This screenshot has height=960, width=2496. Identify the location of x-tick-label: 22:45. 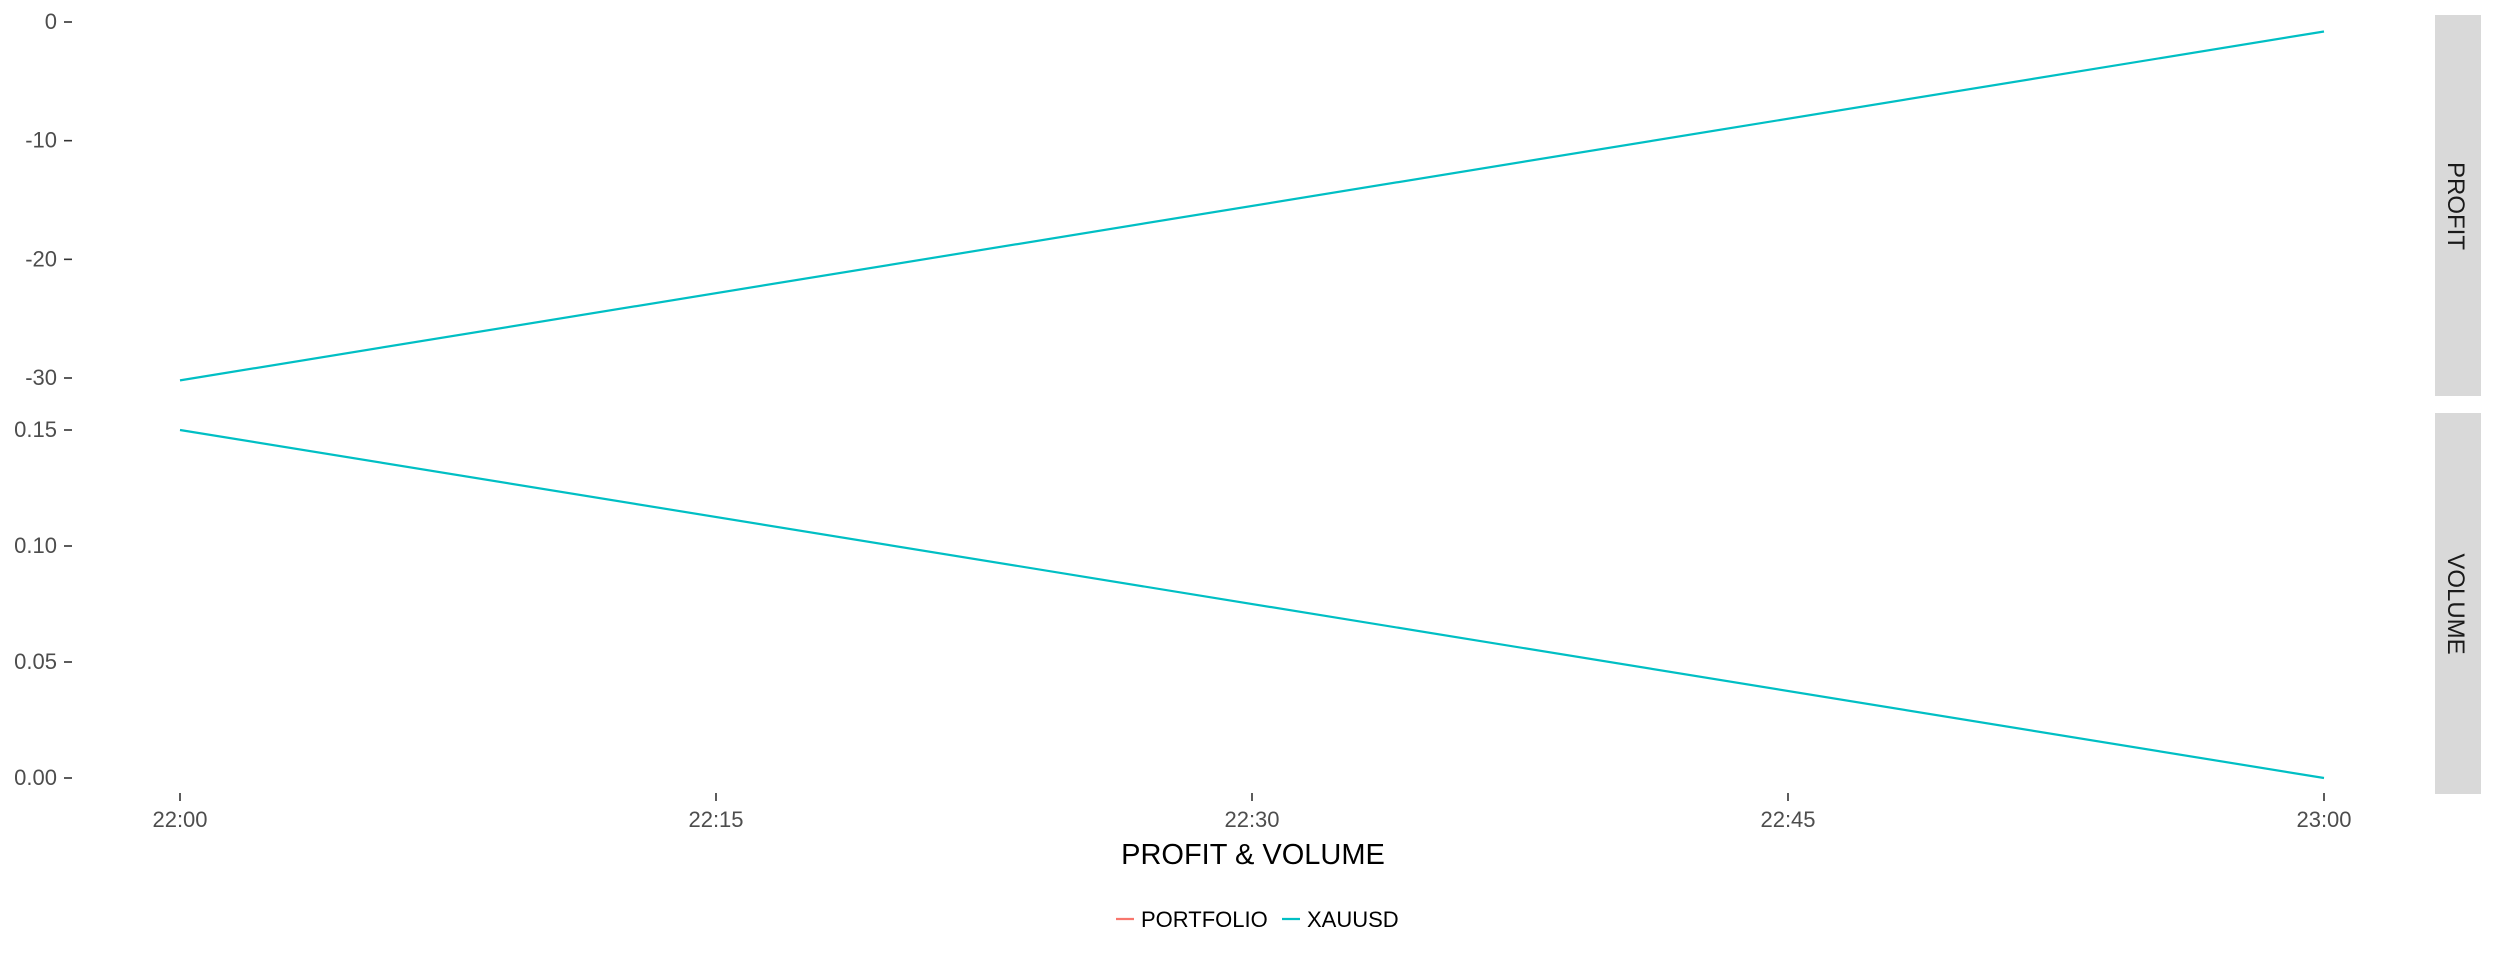
(1787, 819).